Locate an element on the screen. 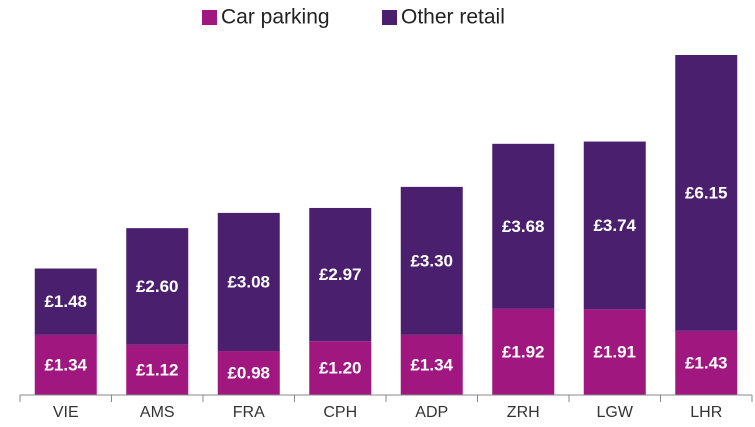 The height and width of the screenshot is (427, 755). legend-label: Other retail is located at coordinates (453, 17).